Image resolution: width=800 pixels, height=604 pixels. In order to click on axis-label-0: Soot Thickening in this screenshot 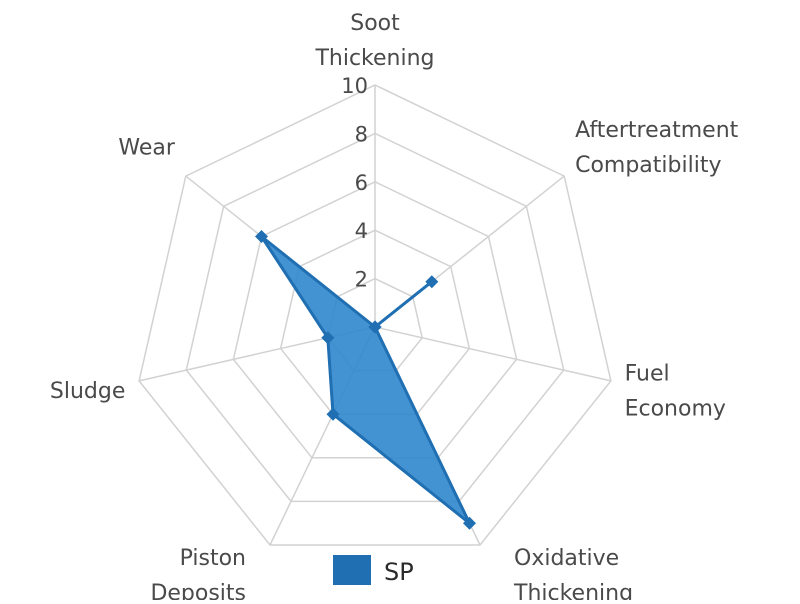, I will do `click(374, 41)`.